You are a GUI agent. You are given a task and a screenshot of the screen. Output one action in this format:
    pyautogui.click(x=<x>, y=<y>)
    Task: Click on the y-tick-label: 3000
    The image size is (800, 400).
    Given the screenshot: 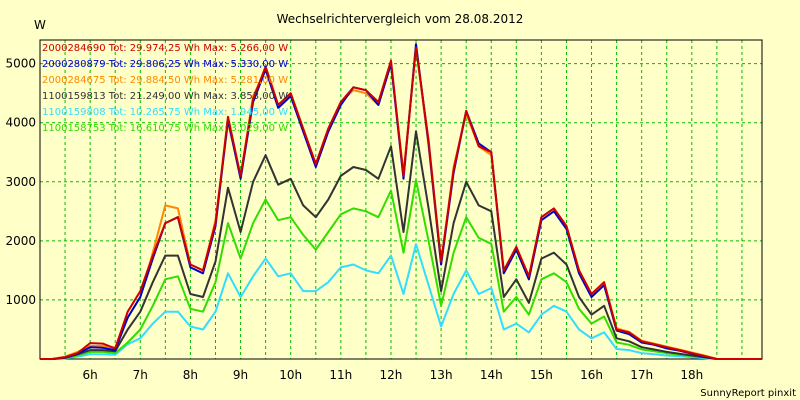 What is the action you would take?
    pyautogui.click(x=20, y=182)
    